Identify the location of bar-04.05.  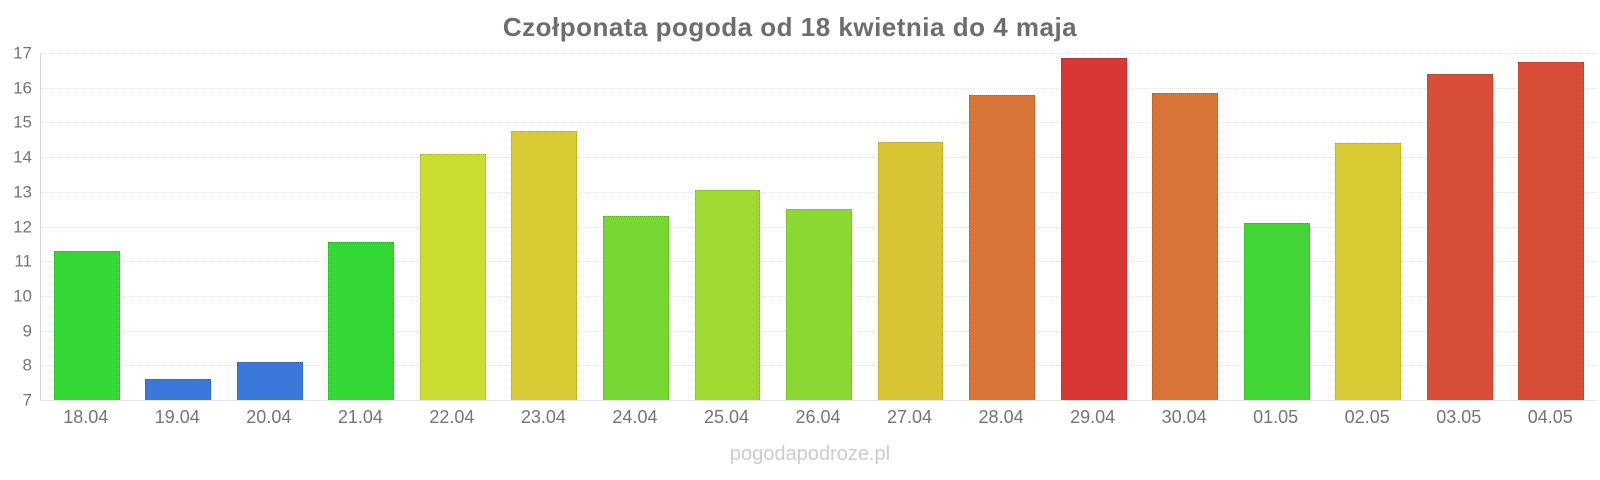
(1551, 230).